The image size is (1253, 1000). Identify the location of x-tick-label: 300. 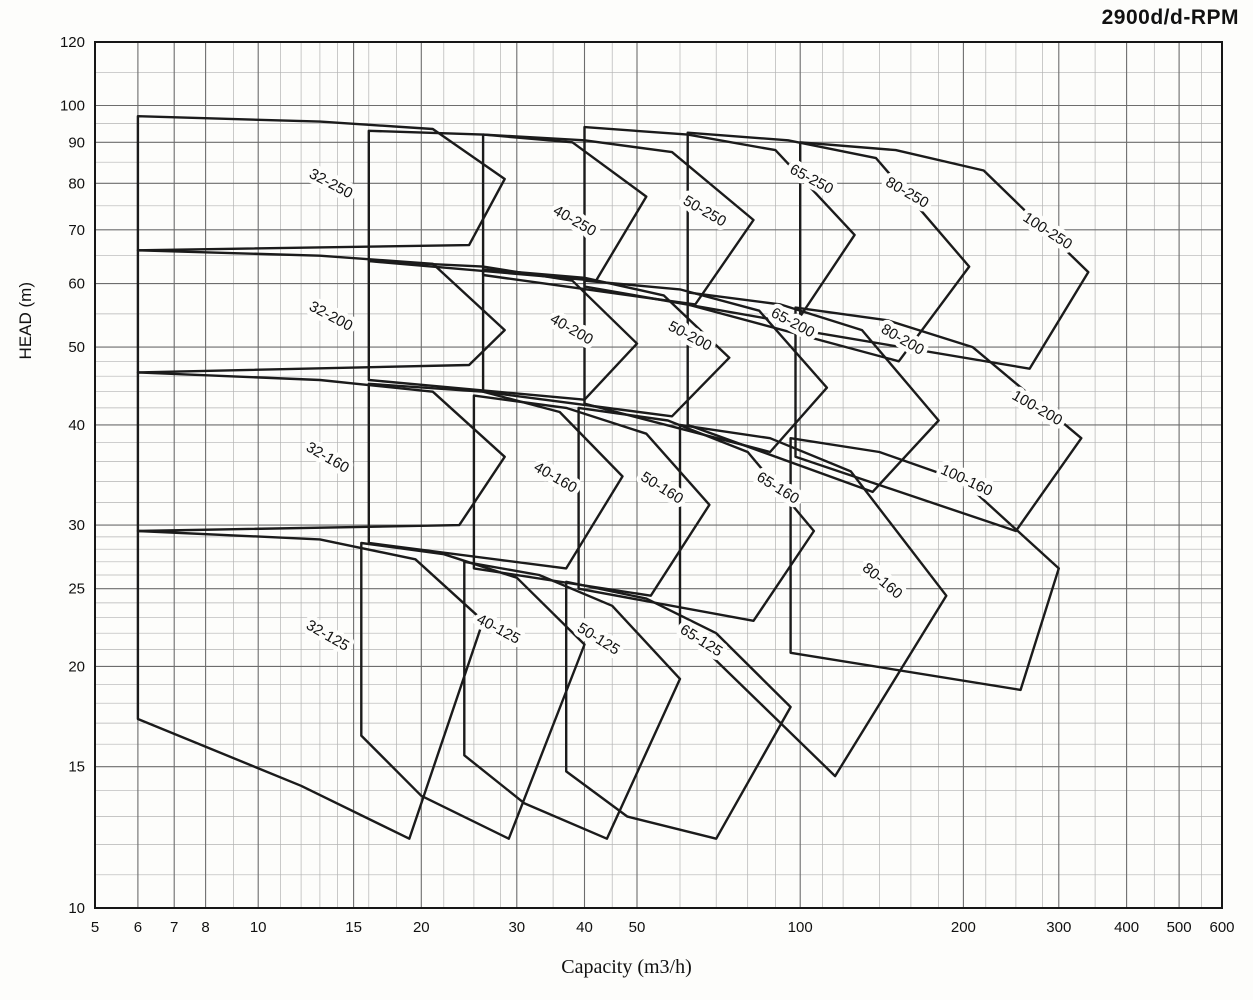
(1058, 927).